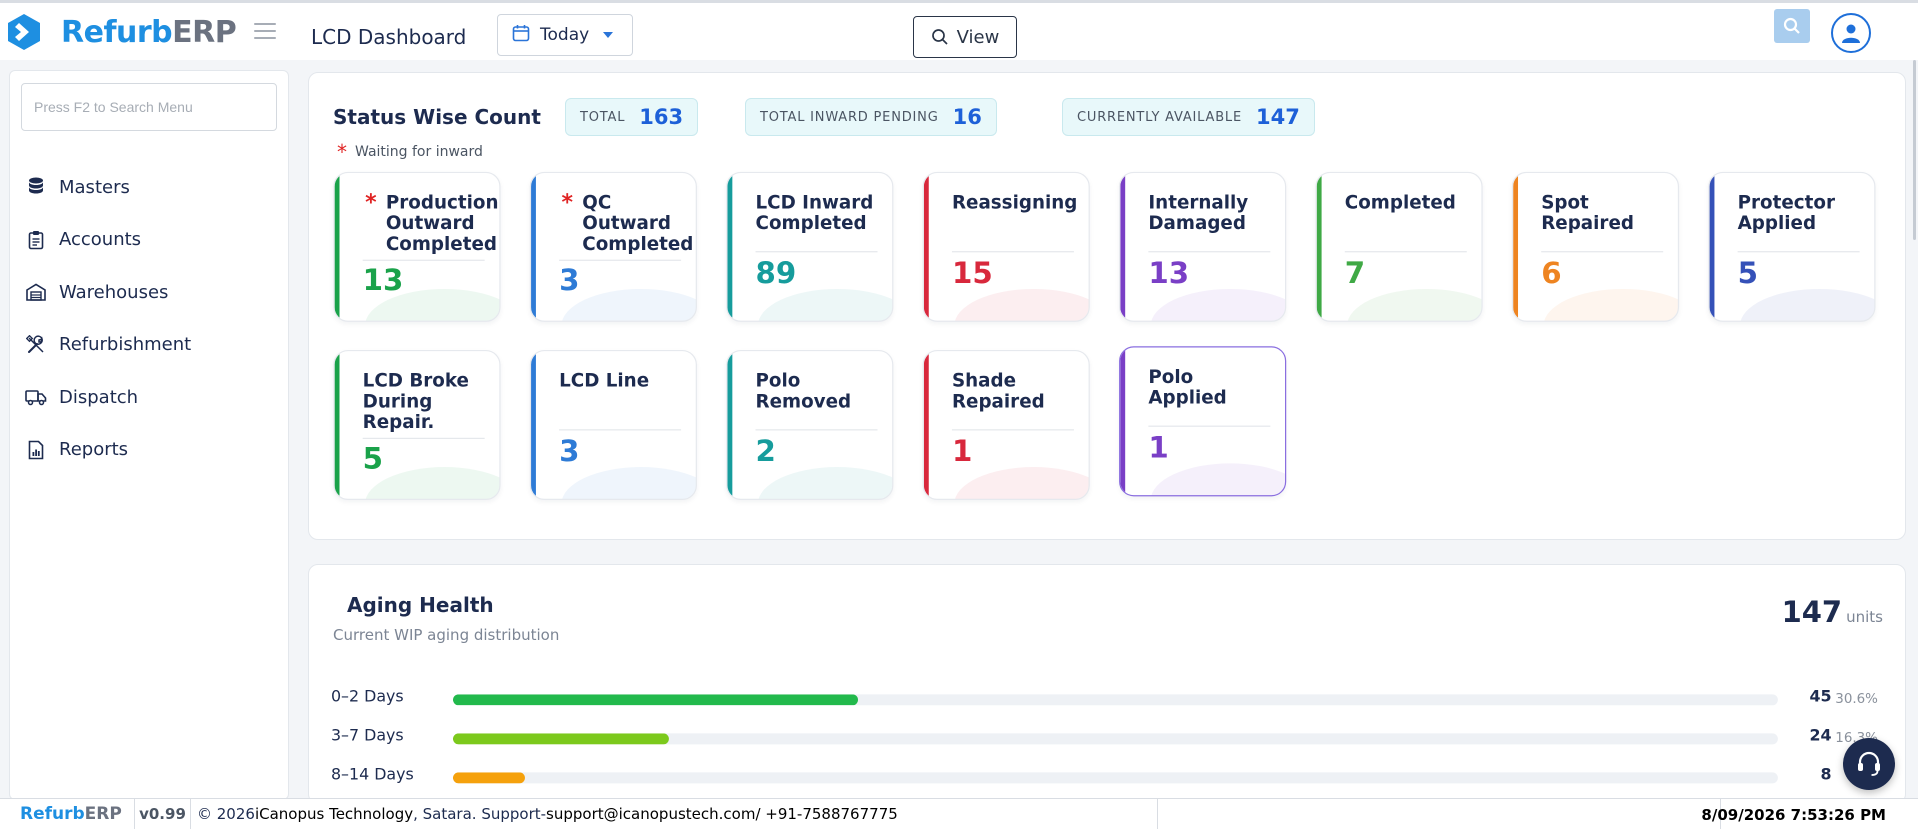  Describe the element at coordinates (36, 240) in the screenshot. I see `clipboard-icon` at that location.